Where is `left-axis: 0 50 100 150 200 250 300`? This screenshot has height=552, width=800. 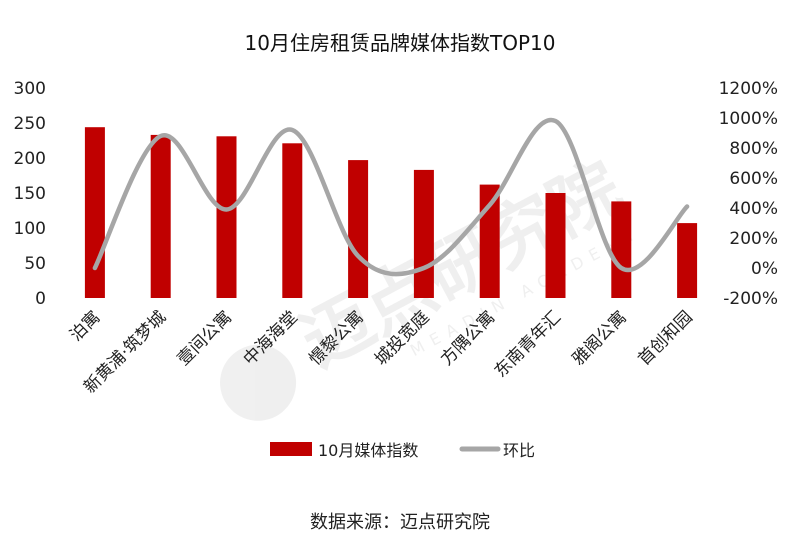 left-axis: 0 50 100 150 200 250 300 is located at coordinates (30, 194).